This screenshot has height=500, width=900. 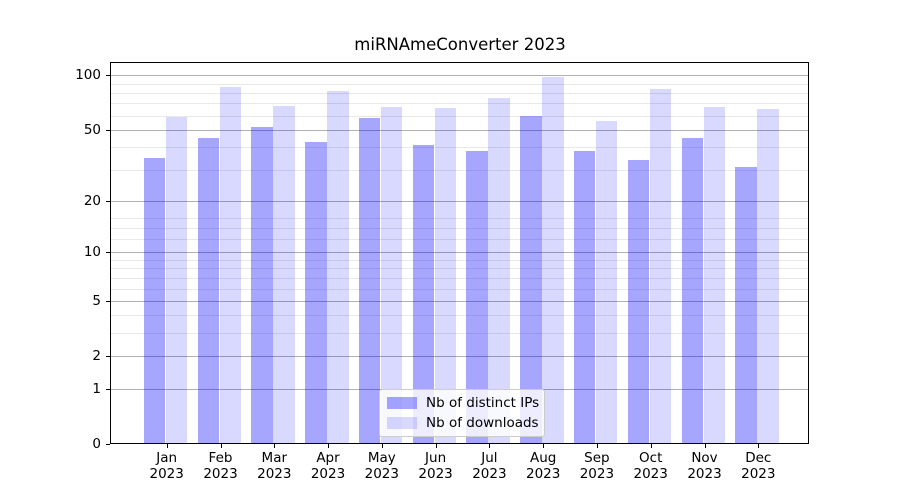 I want to click on bar-nb-of-downloads-may, so click(x=391, y=275).